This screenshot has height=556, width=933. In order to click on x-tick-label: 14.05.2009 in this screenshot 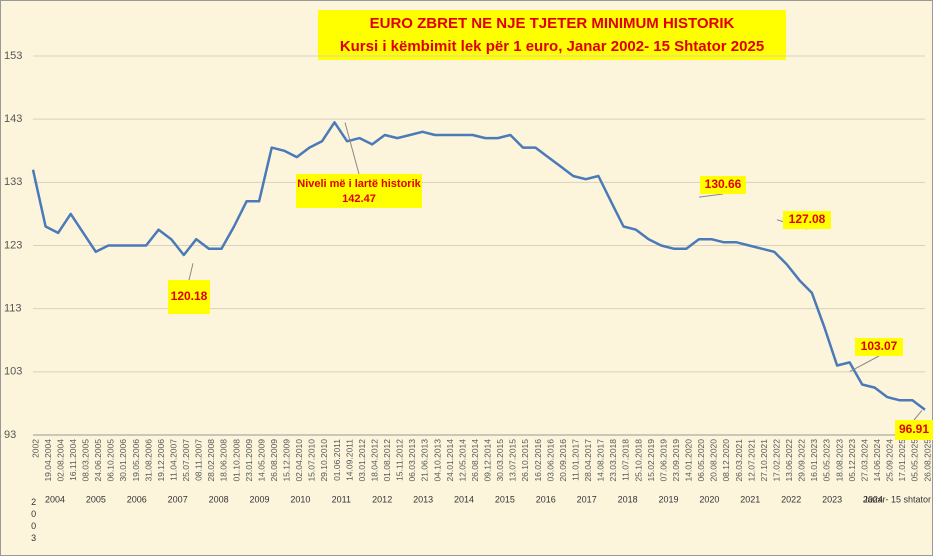, I will do `click(261, 460)`.